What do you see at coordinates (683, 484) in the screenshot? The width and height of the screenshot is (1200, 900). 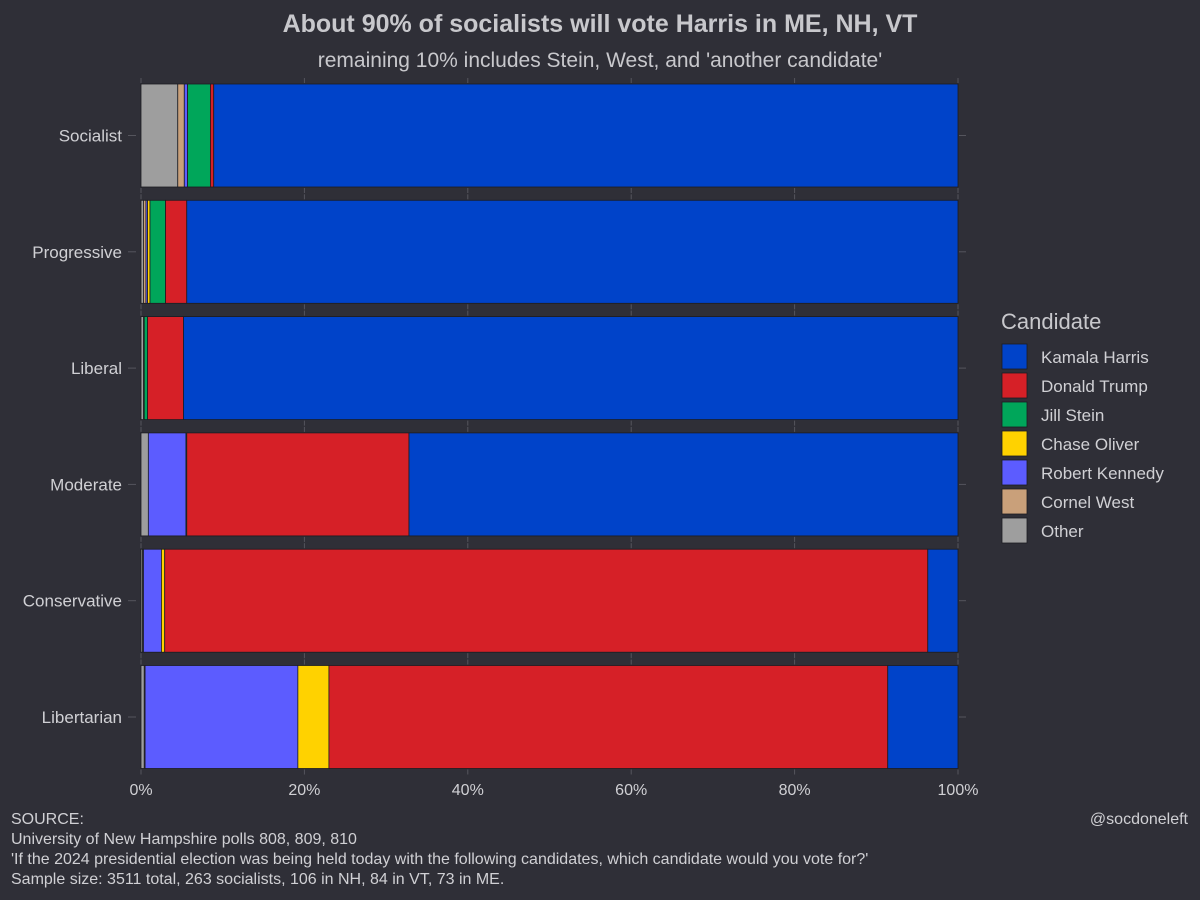 I see `bar-moderate-kamala-harris` at bounding box center [683, 484].